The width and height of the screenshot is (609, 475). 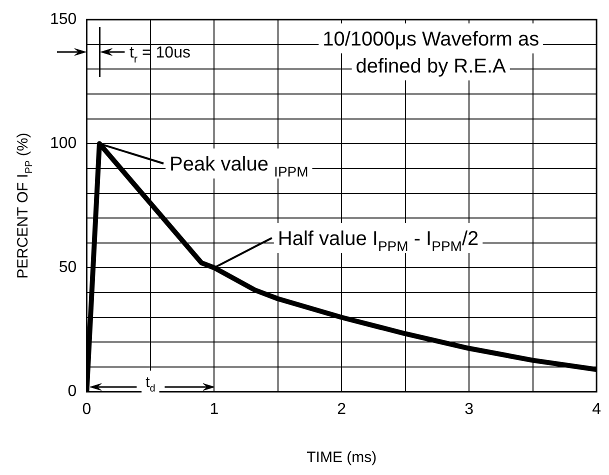 I want to click on x-tick-label: 3, so click(x=469, y=409).